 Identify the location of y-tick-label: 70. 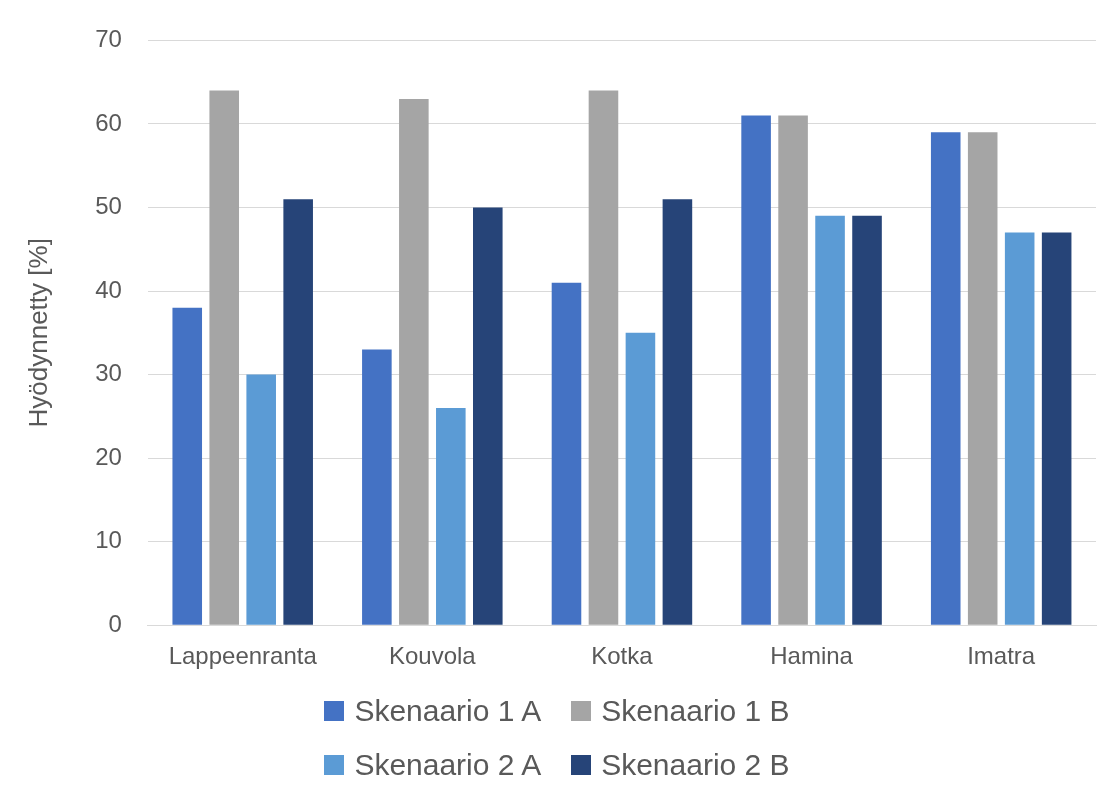
(108, 39).